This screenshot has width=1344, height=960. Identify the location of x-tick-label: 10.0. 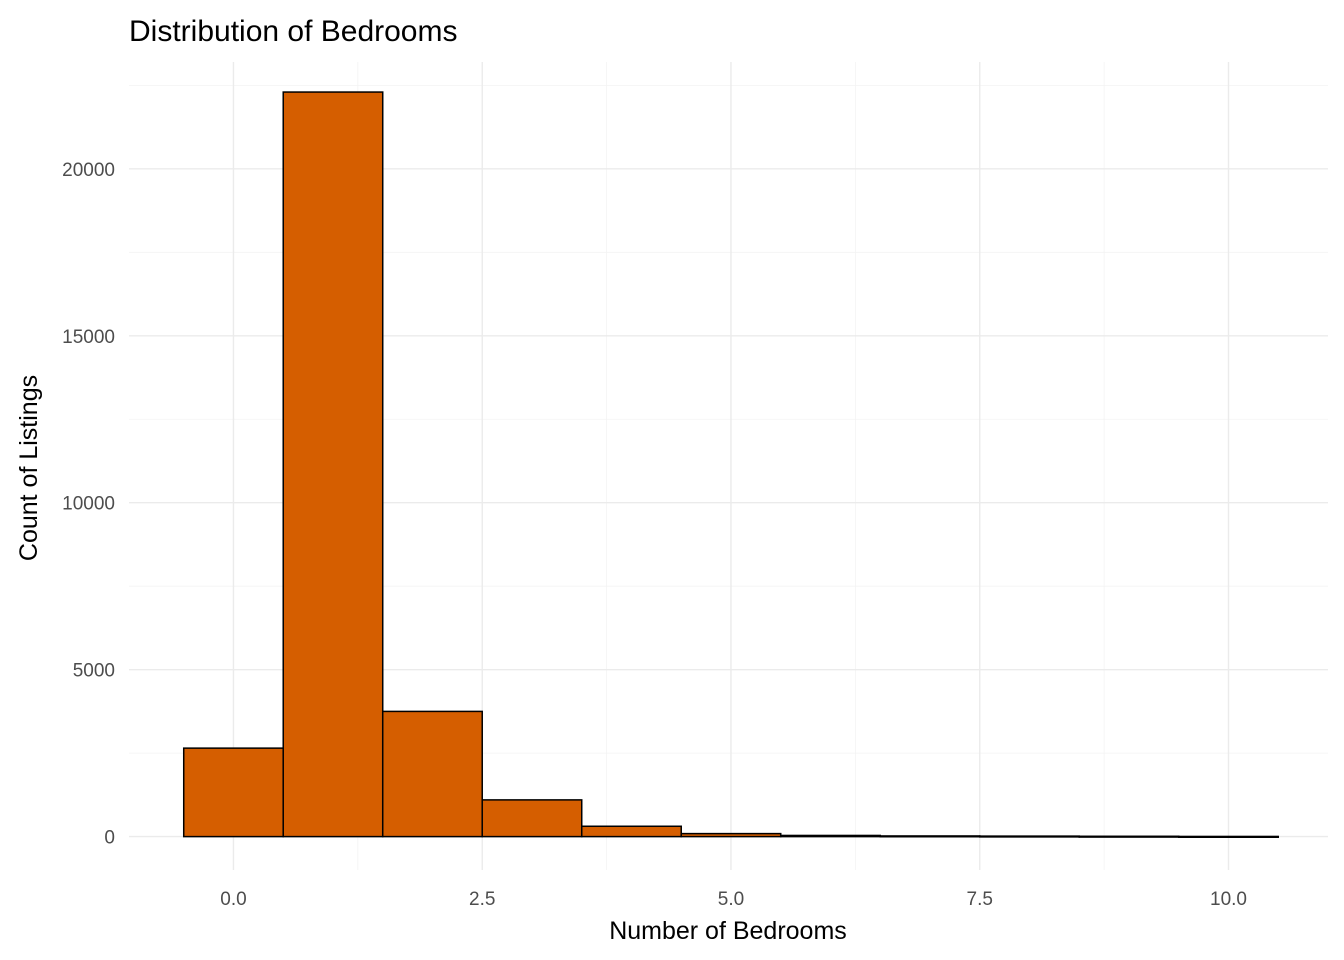
(1228, 899).